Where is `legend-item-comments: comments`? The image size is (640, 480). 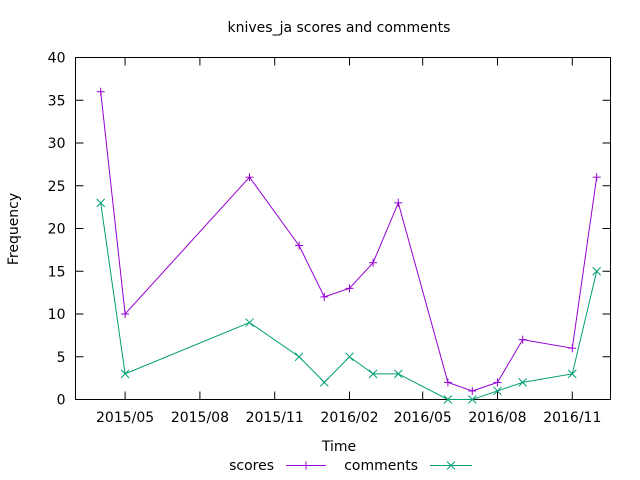 legend-item-comments: comments is located at coordinates (408, 466).